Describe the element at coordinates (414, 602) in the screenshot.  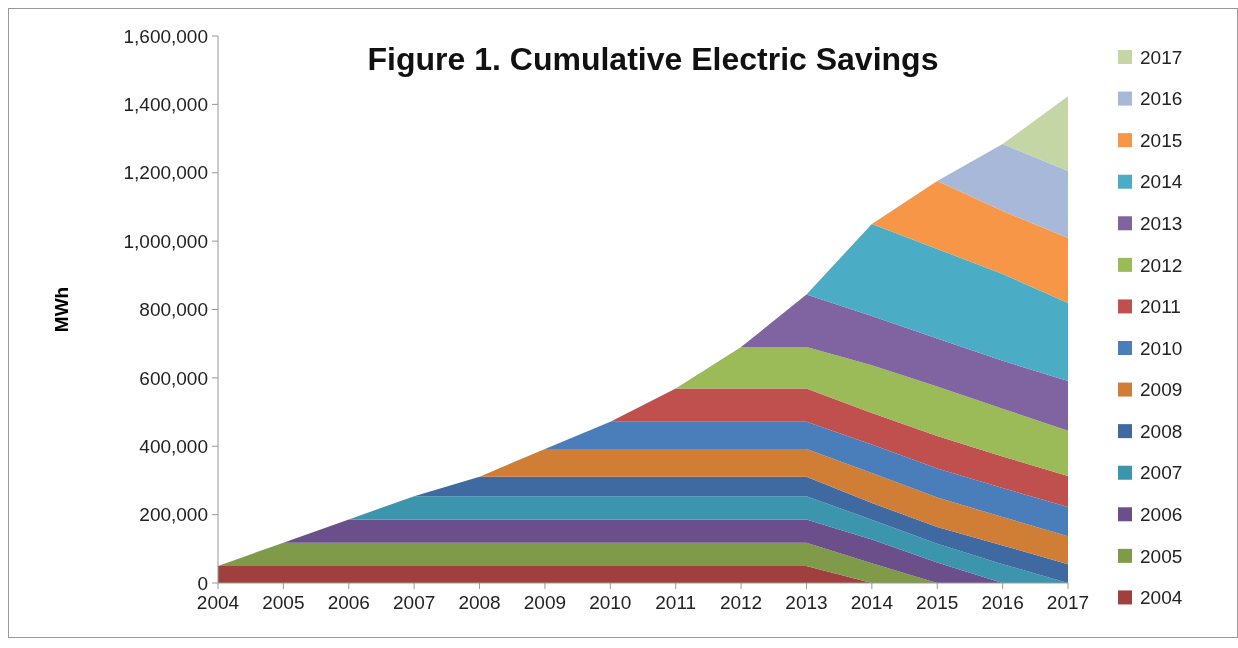
I see `x-tick-label: 2007` at that location.